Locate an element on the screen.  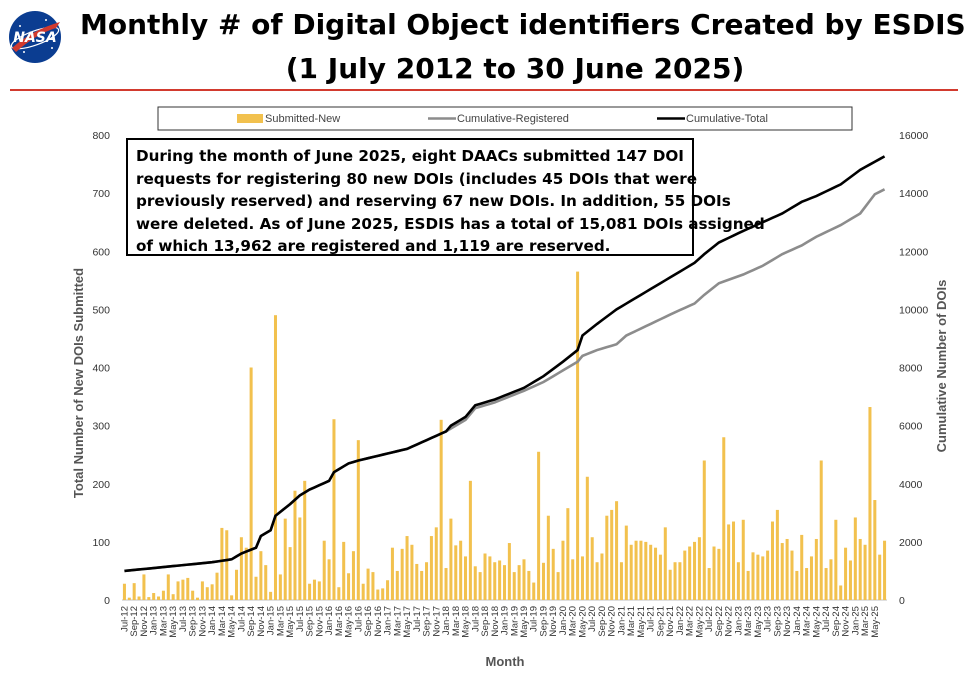
x-tick-label: Mar-16 is located at coordinates (339, 621).